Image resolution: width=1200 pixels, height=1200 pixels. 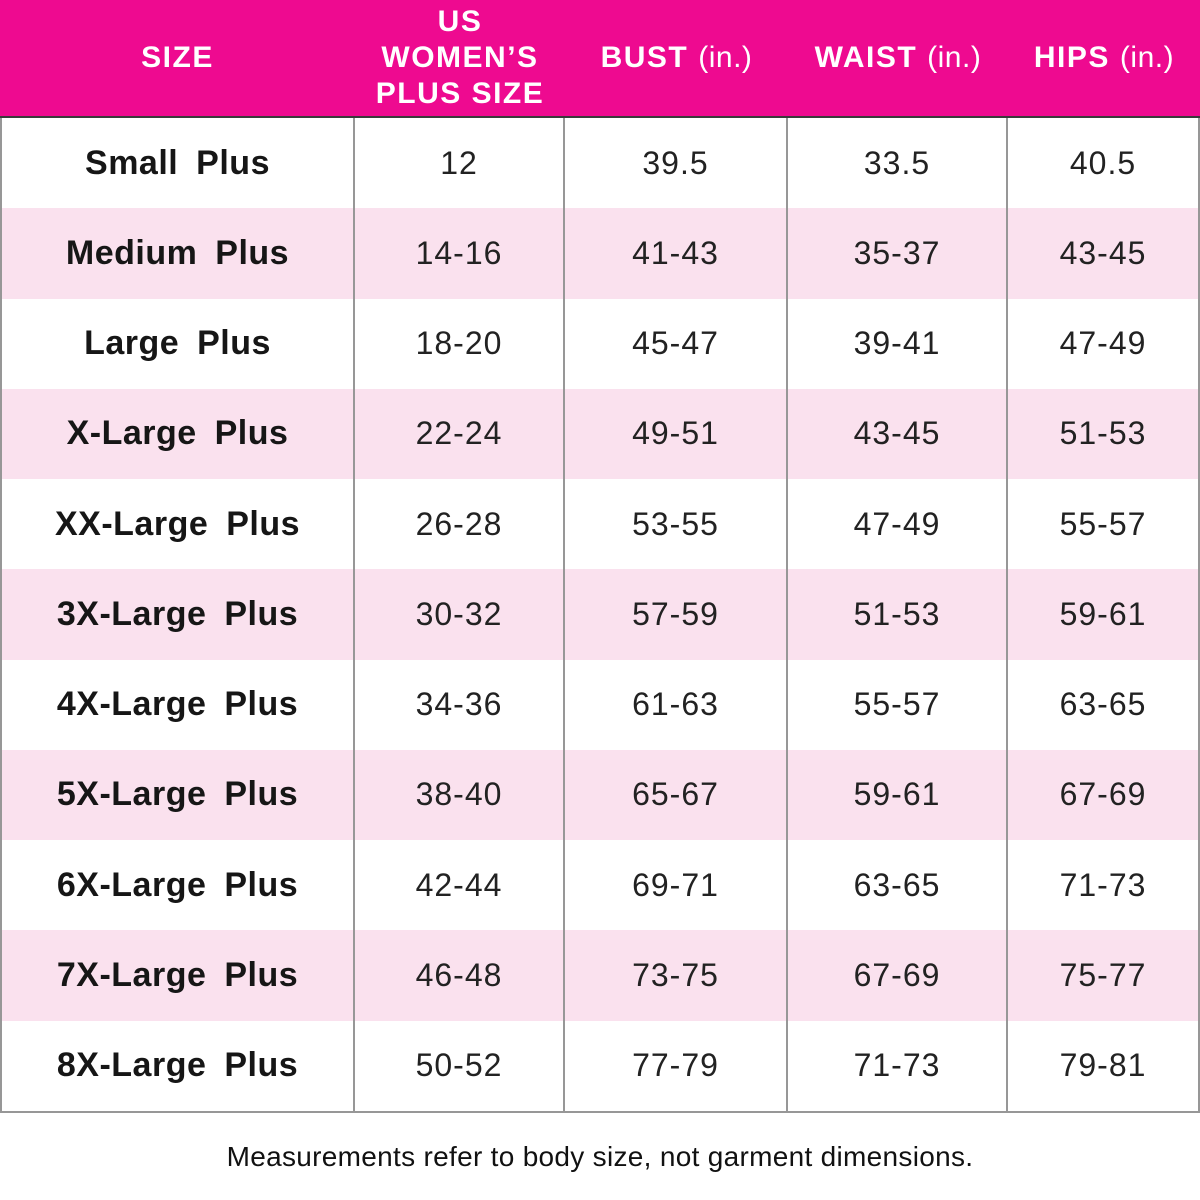 I want to click on bust-cell: 69-71, so click(x=676, y=885).